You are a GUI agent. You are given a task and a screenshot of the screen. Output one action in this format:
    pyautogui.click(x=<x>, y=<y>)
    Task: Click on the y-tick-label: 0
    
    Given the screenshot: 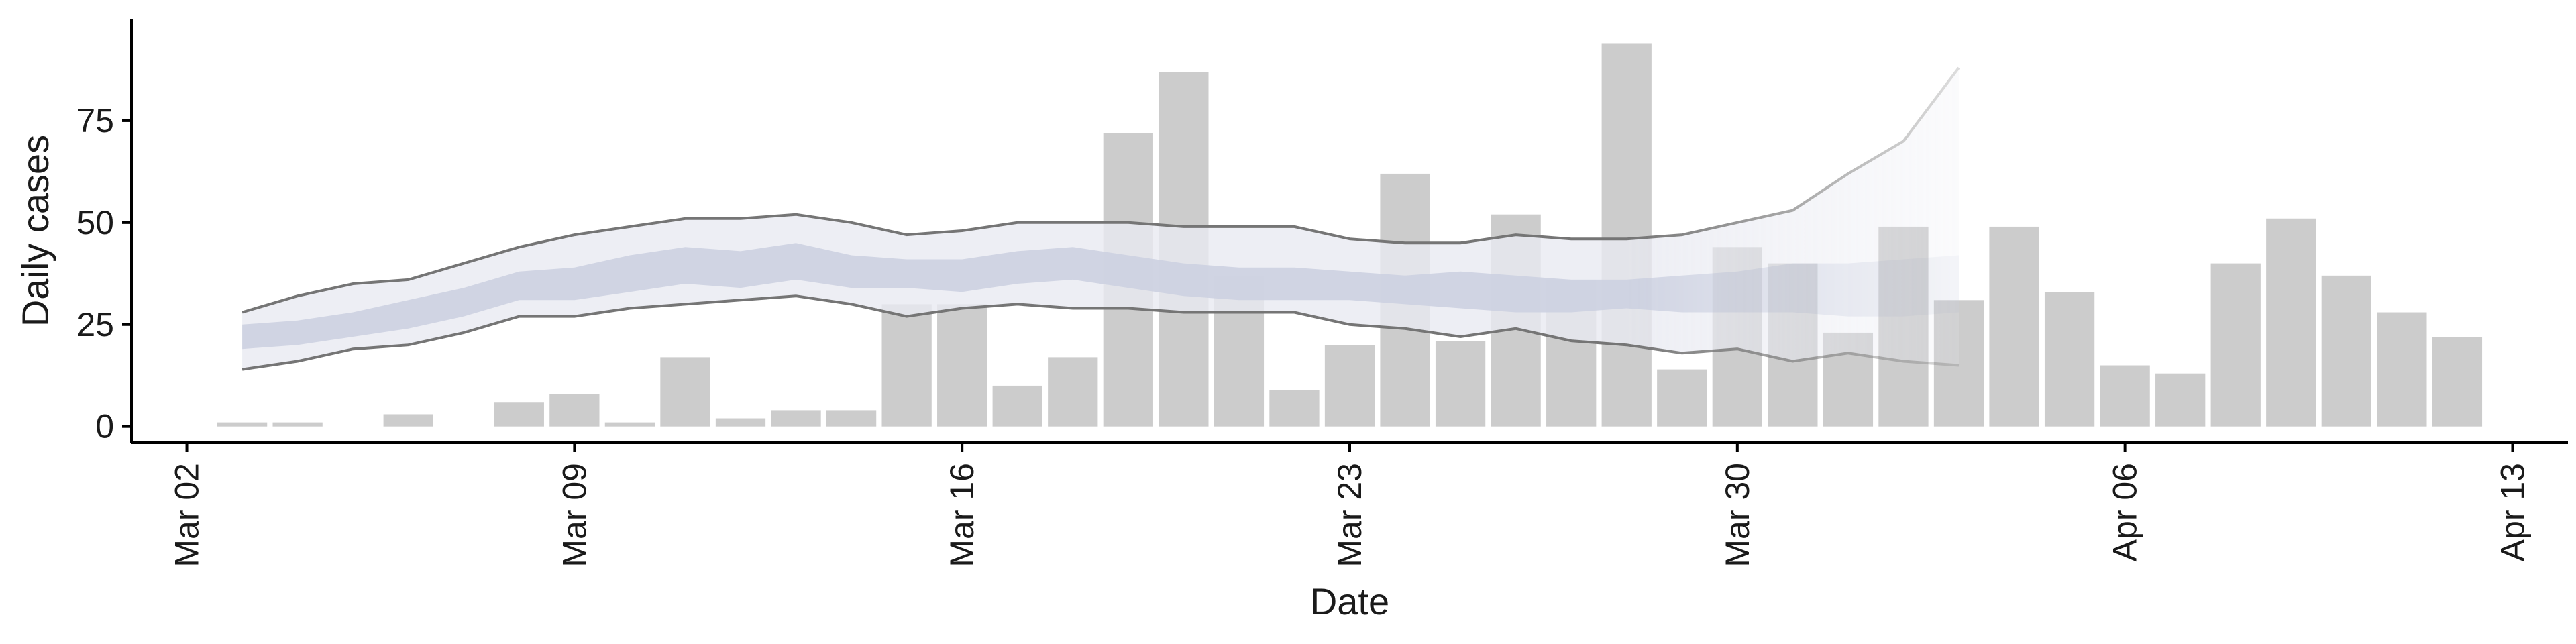 What is the action you would take?
    pyautogui.click(x=104, y=426)
    